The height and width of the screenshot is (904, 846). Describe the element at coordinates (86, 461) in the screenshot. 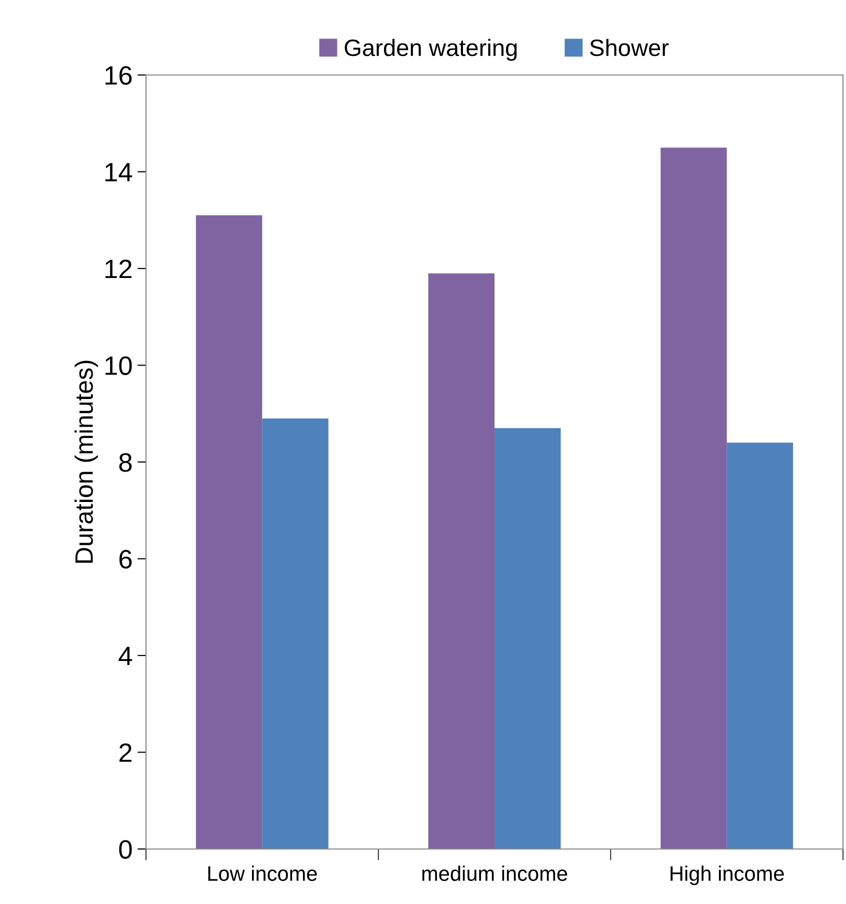

I see `y-axis-title: Duration (minutes)` at that location.